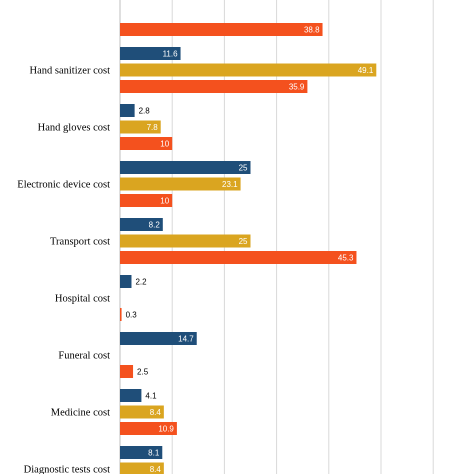 Image resolution: width=474 pixels, height=474 pixels. I want to click on category-label: Transport cost, so click(80, 242).